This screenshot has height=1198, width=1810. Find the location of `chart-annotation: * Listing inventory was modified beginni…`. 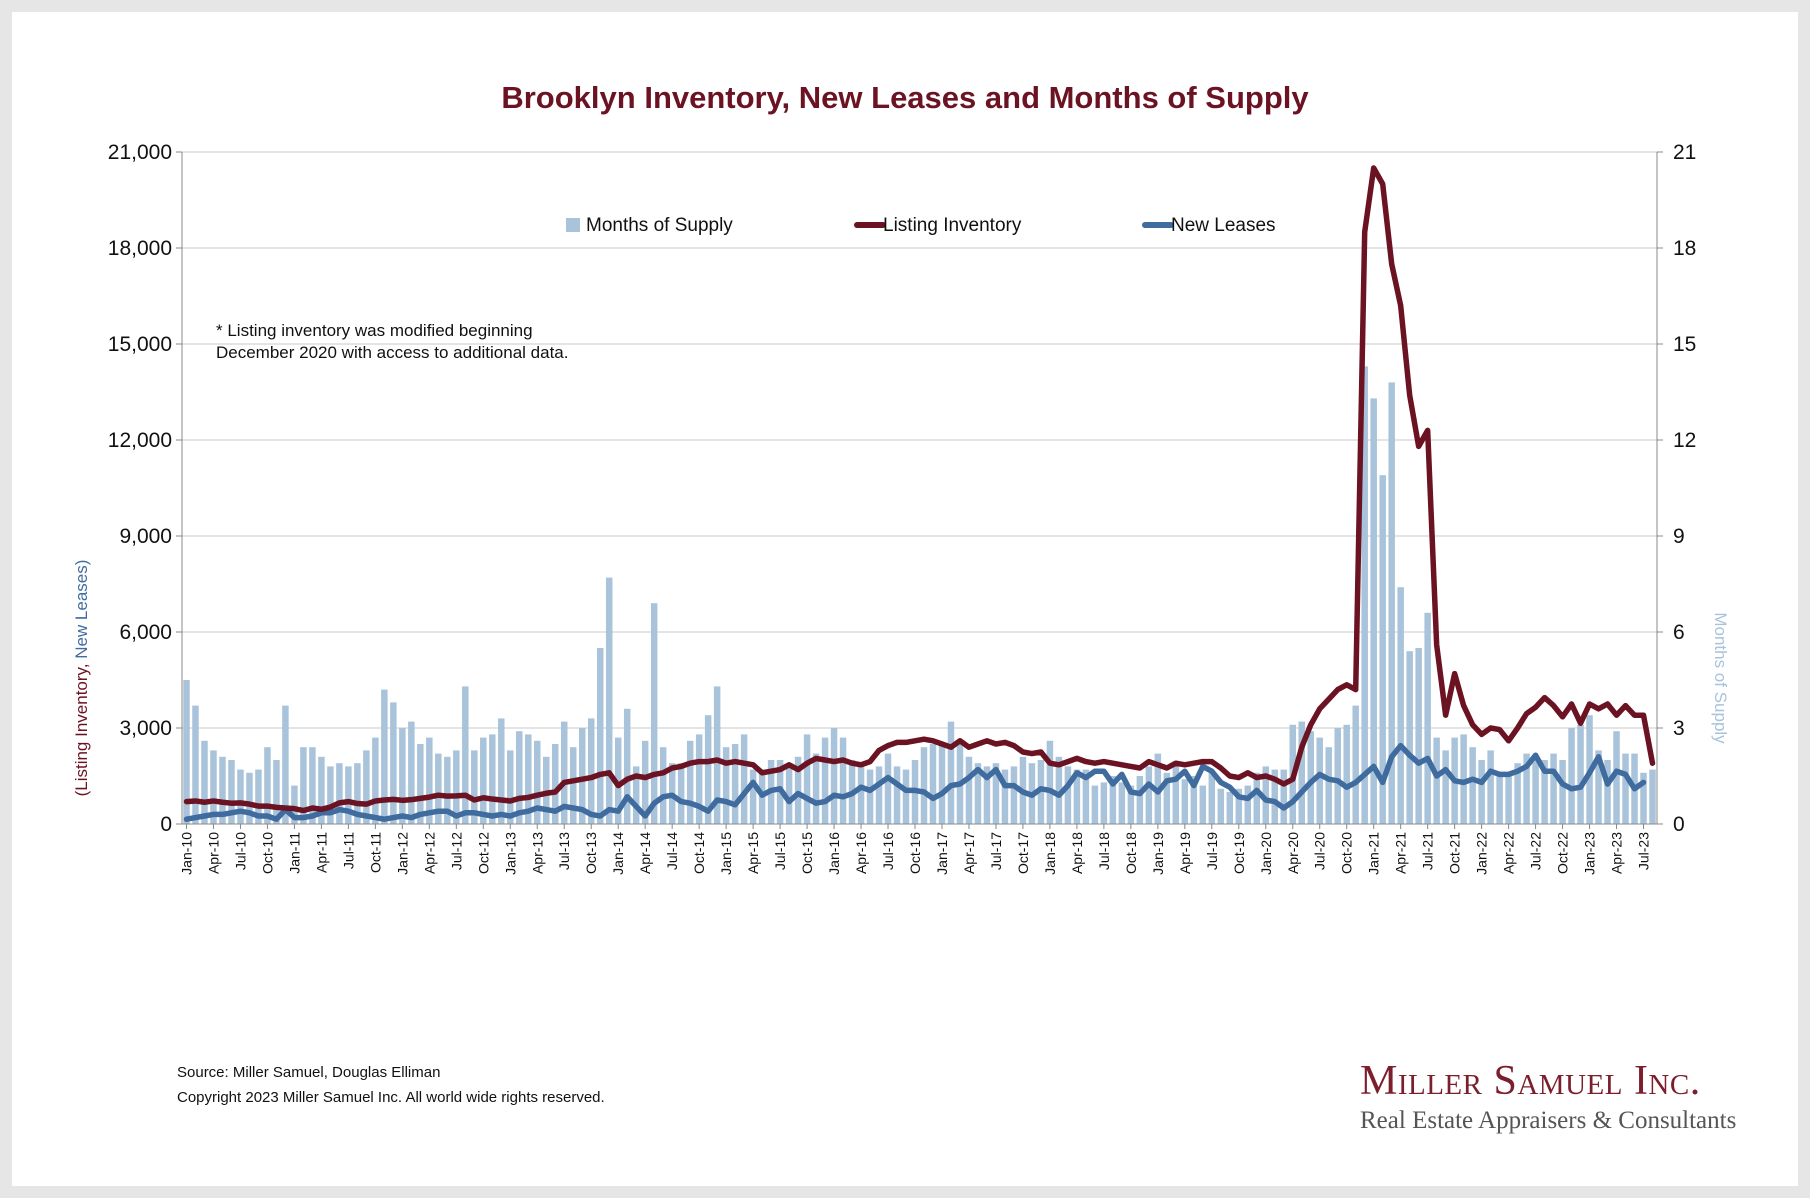

chart-annotation: * Listing inventory was modified beginni… is located at coordinates (392, 342).